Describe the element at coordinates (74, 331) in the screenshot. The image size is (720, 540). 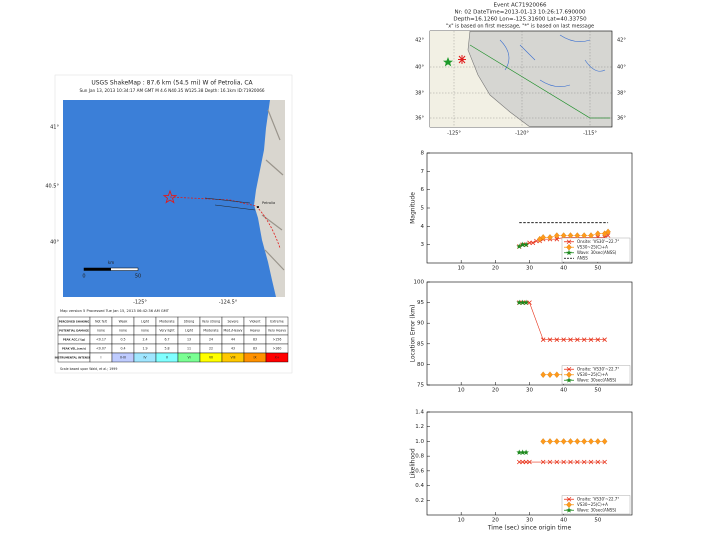
I see `row-header: POTENTIAL DAMAGE` at that location.